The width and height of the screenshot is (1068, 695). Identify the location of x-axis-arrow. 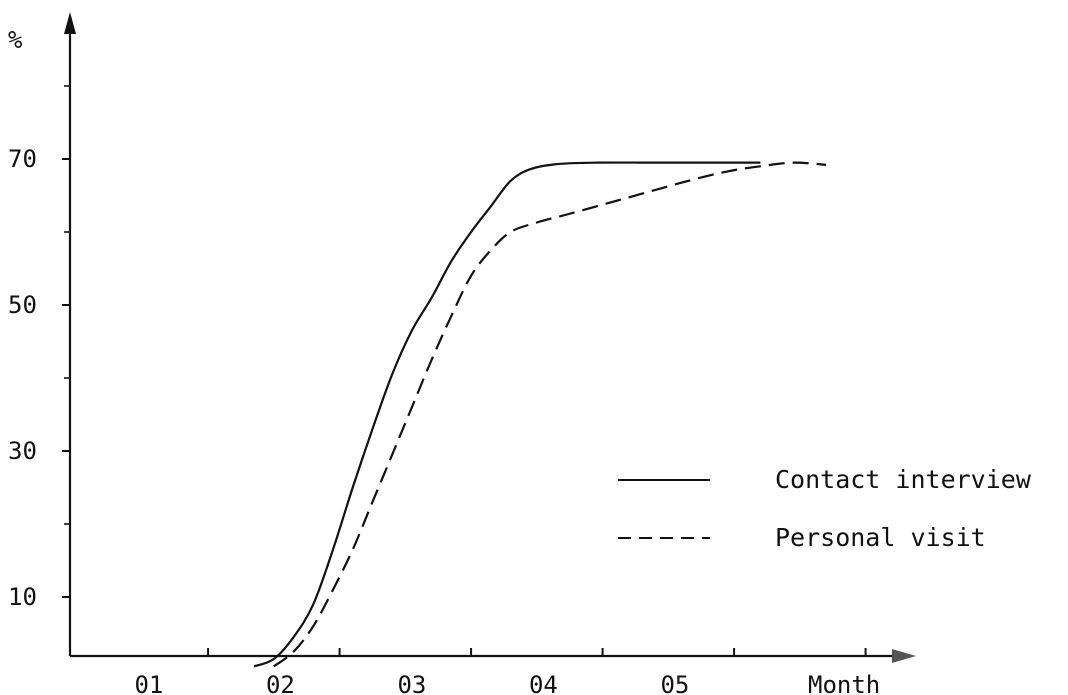
(904, 656).